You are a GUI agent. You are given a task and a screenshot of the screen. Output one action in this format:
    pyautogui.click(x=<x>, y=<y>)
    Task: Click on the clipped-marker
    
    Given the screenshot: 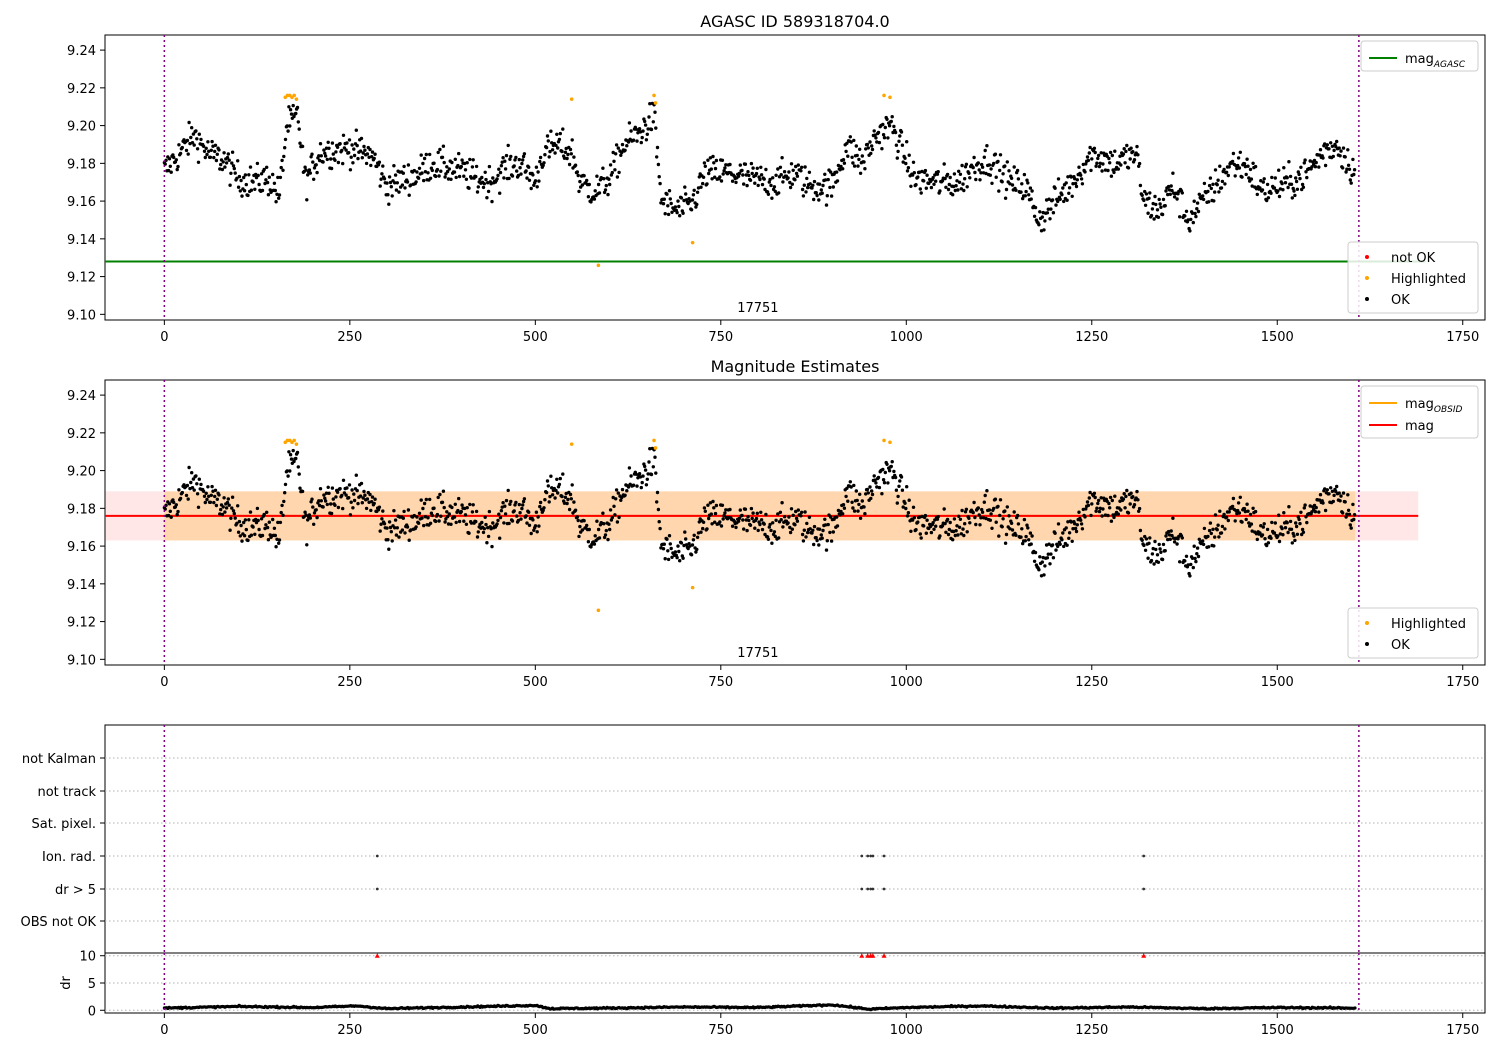 What is the action you would take?
    pyautogui.click(x=1144, y=955)
    